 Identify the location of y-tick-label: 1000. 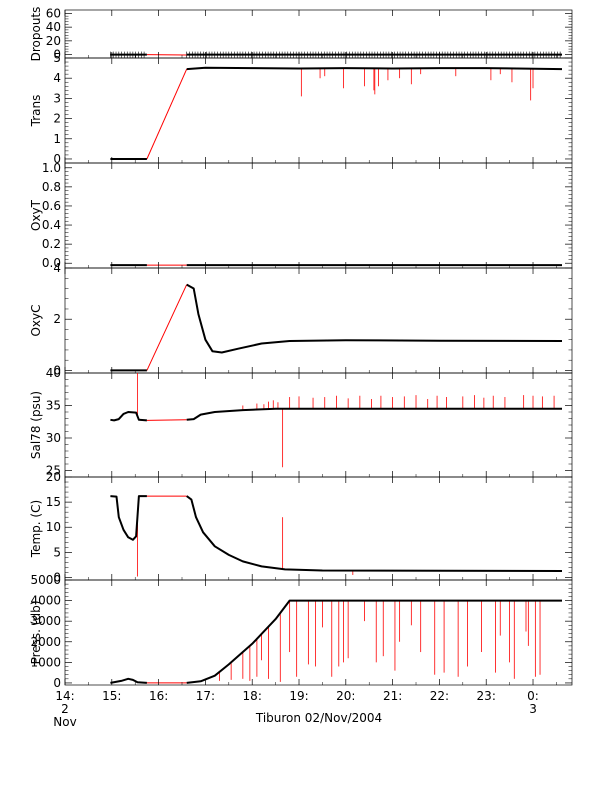
(45, 662).